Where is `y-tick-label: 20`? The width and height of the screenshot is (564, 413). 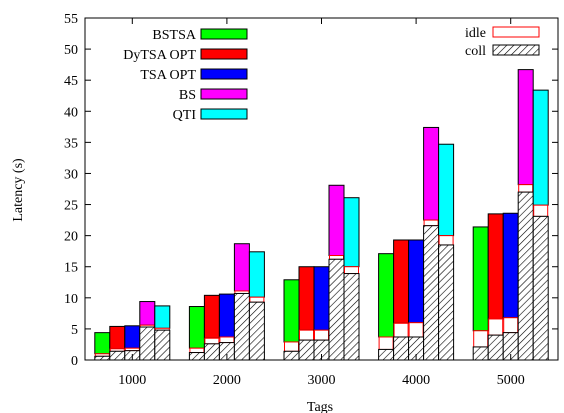 y-tick-label: 20 is located at coordinates (71, 237).